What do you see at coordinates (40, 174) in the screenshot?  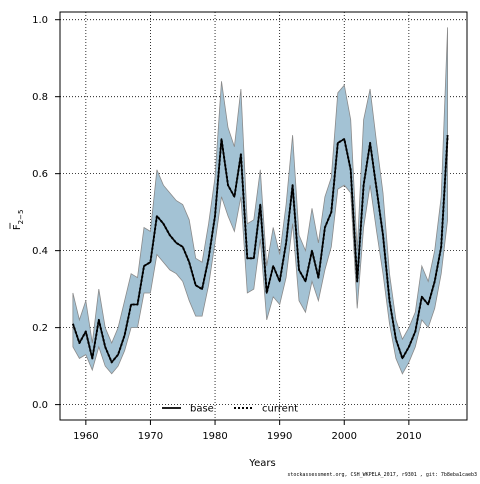 I see `y-tick-label: 0.6` at bounding box center [40, 174].